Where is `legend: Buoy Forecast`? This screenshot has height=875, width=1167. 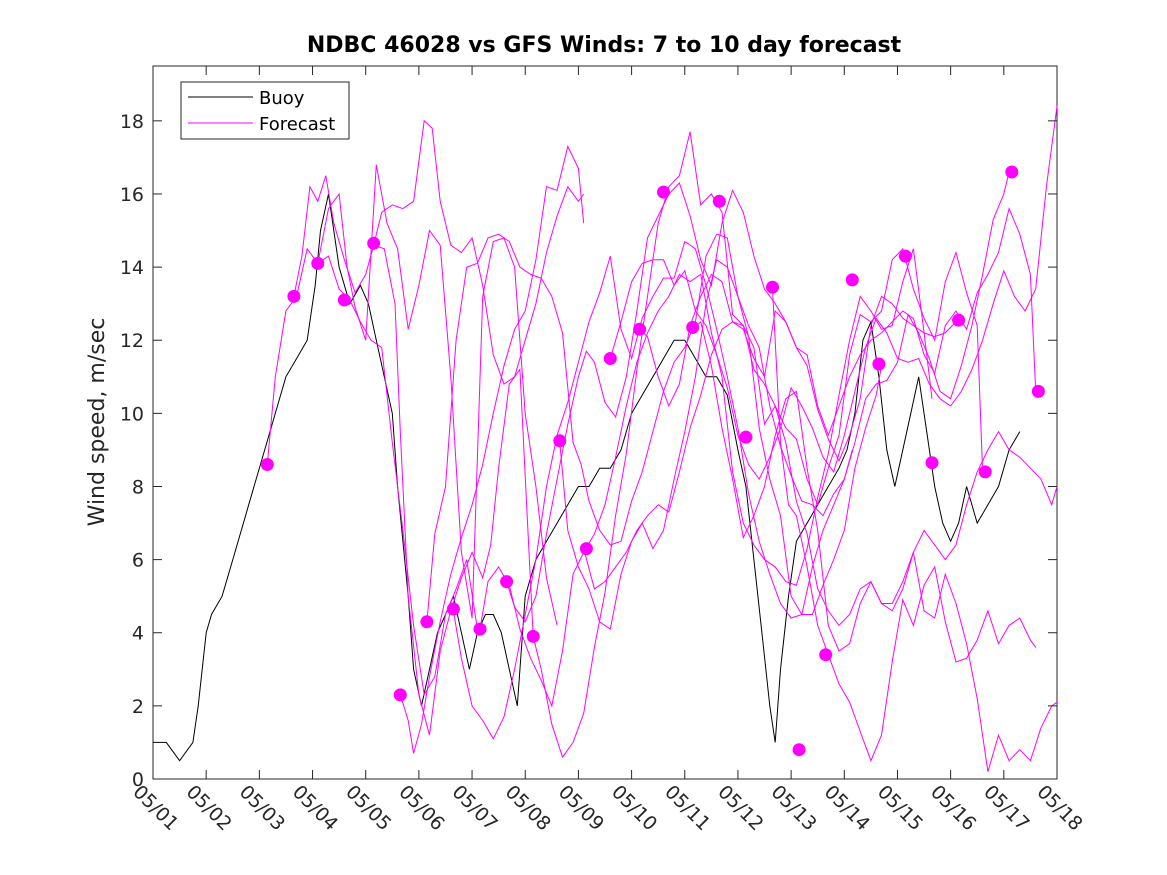
legend: Buoy Forecast is located at coordinates (265, 110).